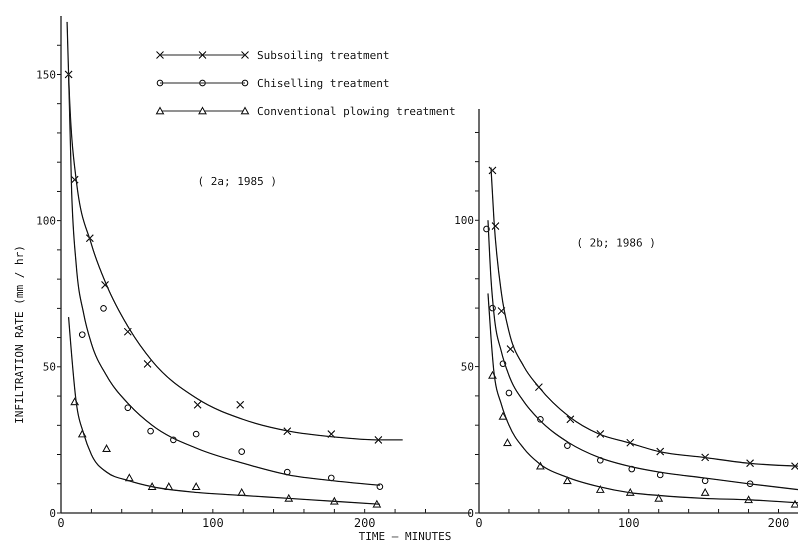  Describe the element at coordinates (405, 536) in the screenshot. I see `x-axis-title: TIME — MINUTES` at that location.